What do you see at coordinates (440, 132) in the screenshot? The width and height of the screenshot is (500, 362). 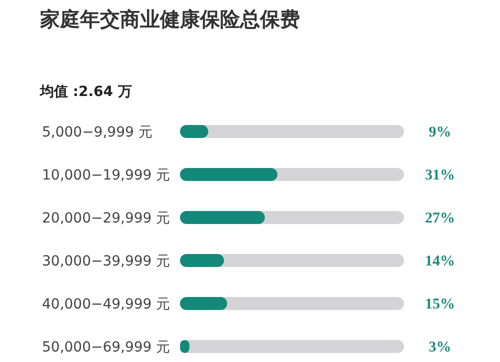 I see `data-label: 9%` at bounding box center [440, 132].